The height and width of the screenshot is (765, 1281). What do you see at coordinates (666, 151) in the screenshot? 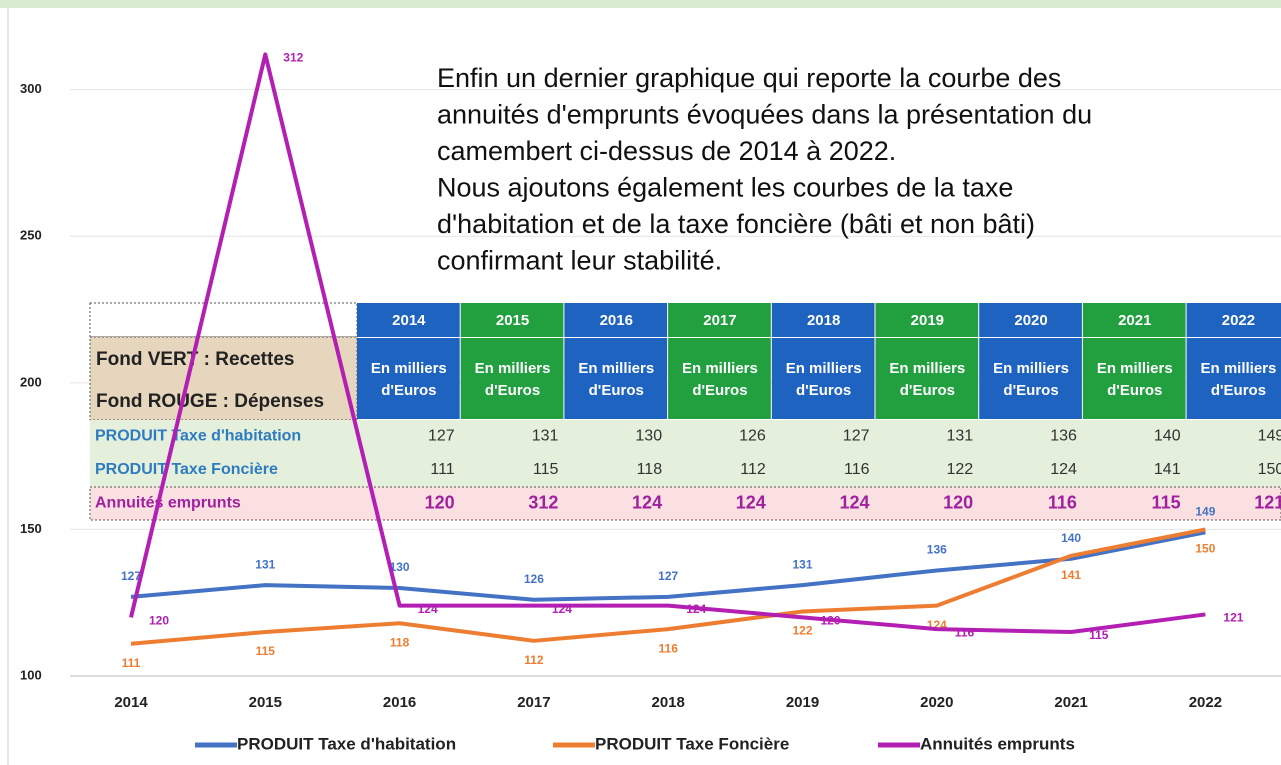
I see `annotation: camembert ci-dessus de 2014 à 2022.` at bounding box center [666, 151].